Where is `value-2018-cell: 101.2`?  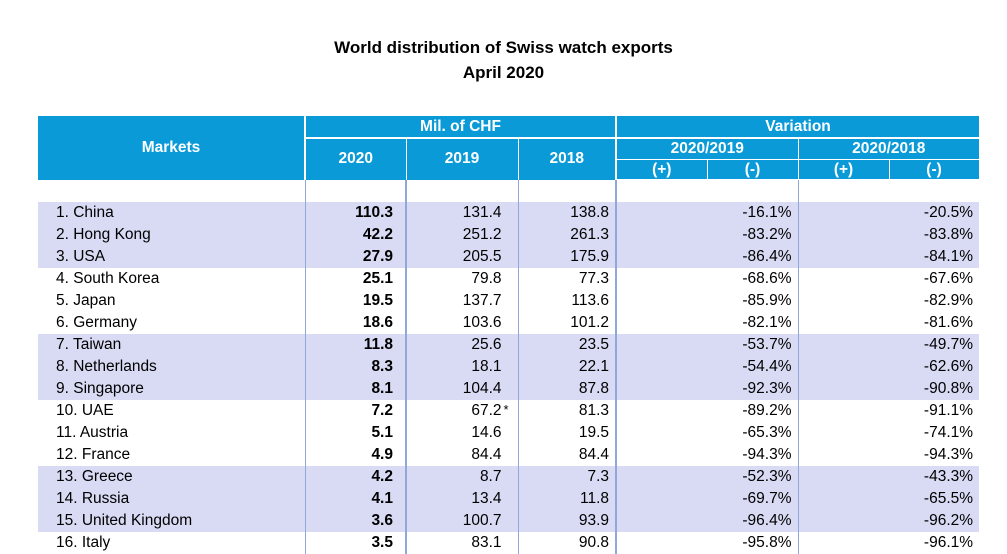 value-2018-cell: 101.2 is located at coordinates (568, 323).